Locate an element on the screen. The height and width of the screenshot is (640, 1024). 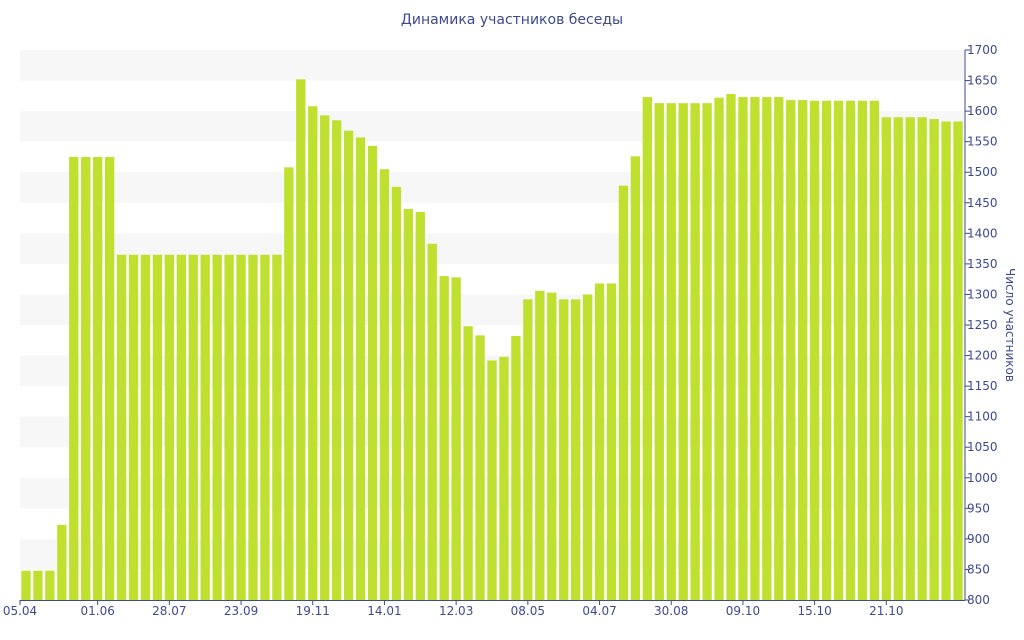
y-tick-label: 1500 is located at coordinates (982, 172).